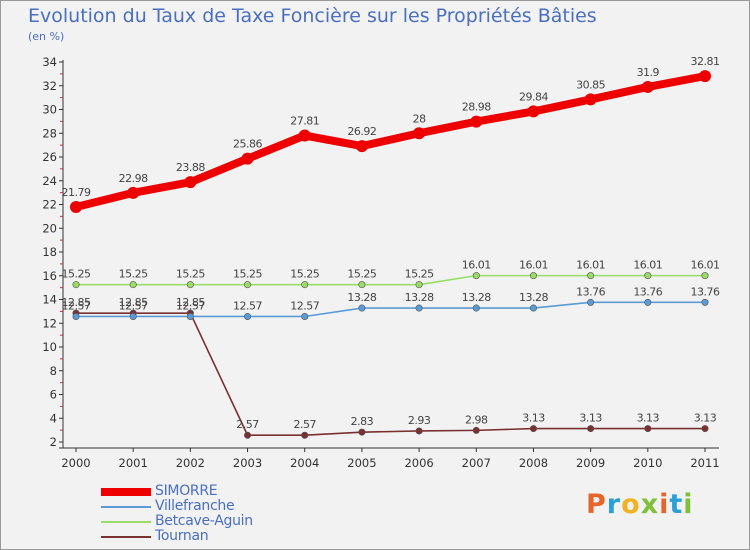 The height and width of the screenshot is (550, 750). Describe the element at coordinates (533, 96) in the screenshot. I see `data-label-simorre: 29.84` at that location.